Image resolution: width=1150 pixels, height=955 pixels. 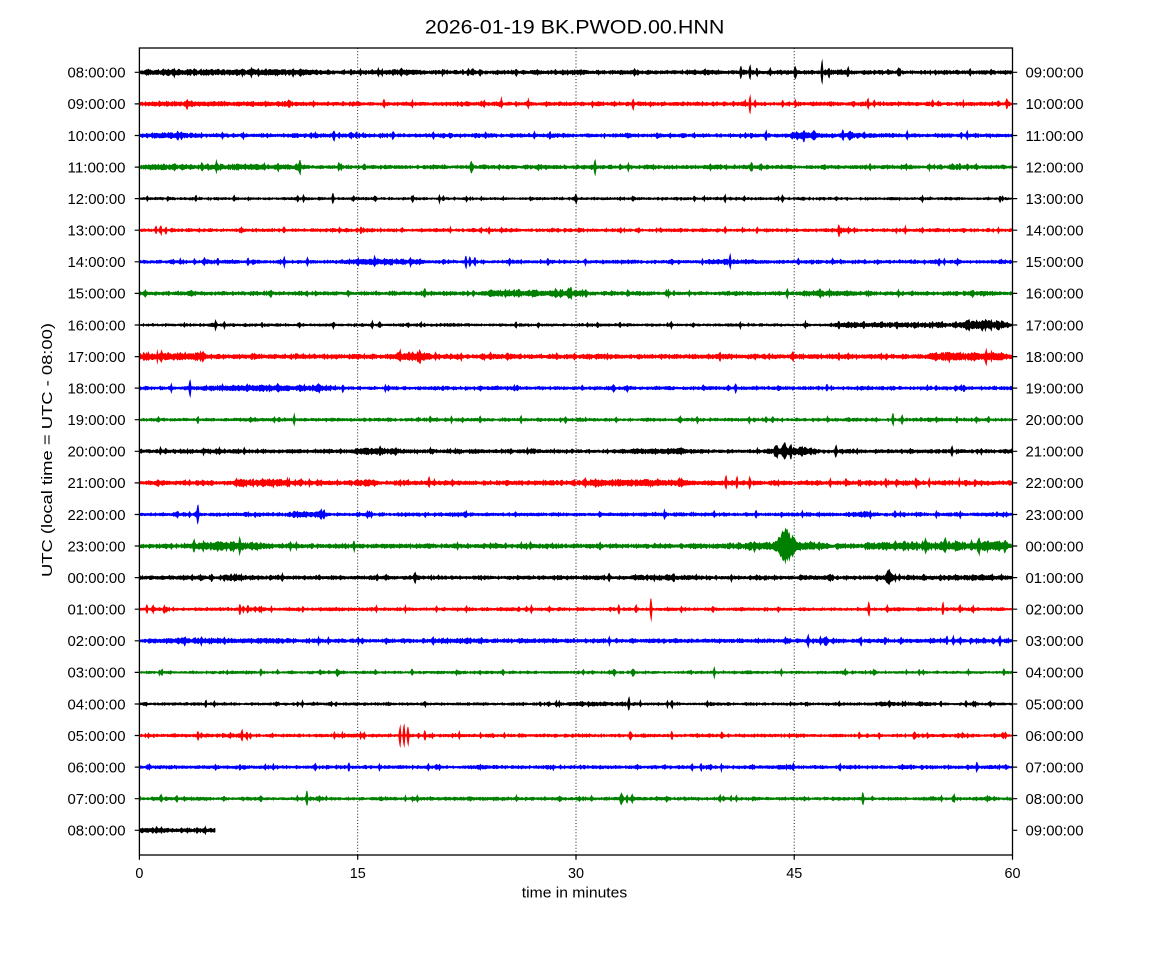 I want to click on svg-text: time in minutes, so click(x=574, y=894).